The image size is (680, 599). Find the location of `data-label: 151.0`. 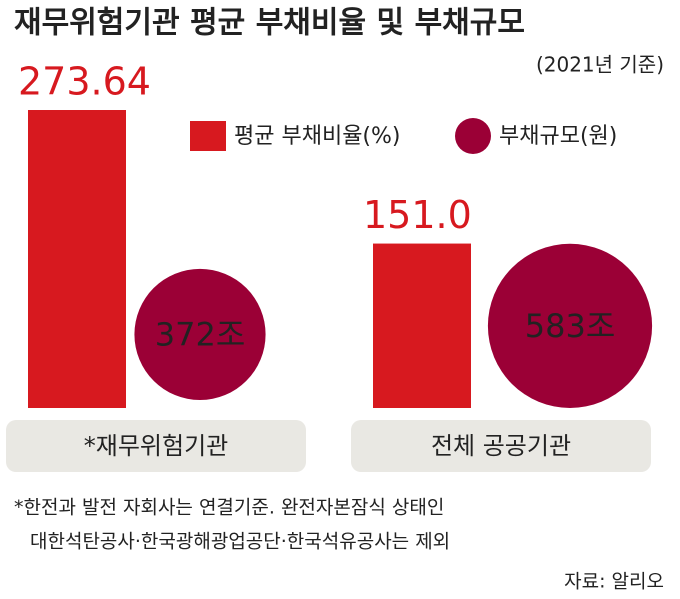

data-label: 151.0 is located at coordinates (417, 215).